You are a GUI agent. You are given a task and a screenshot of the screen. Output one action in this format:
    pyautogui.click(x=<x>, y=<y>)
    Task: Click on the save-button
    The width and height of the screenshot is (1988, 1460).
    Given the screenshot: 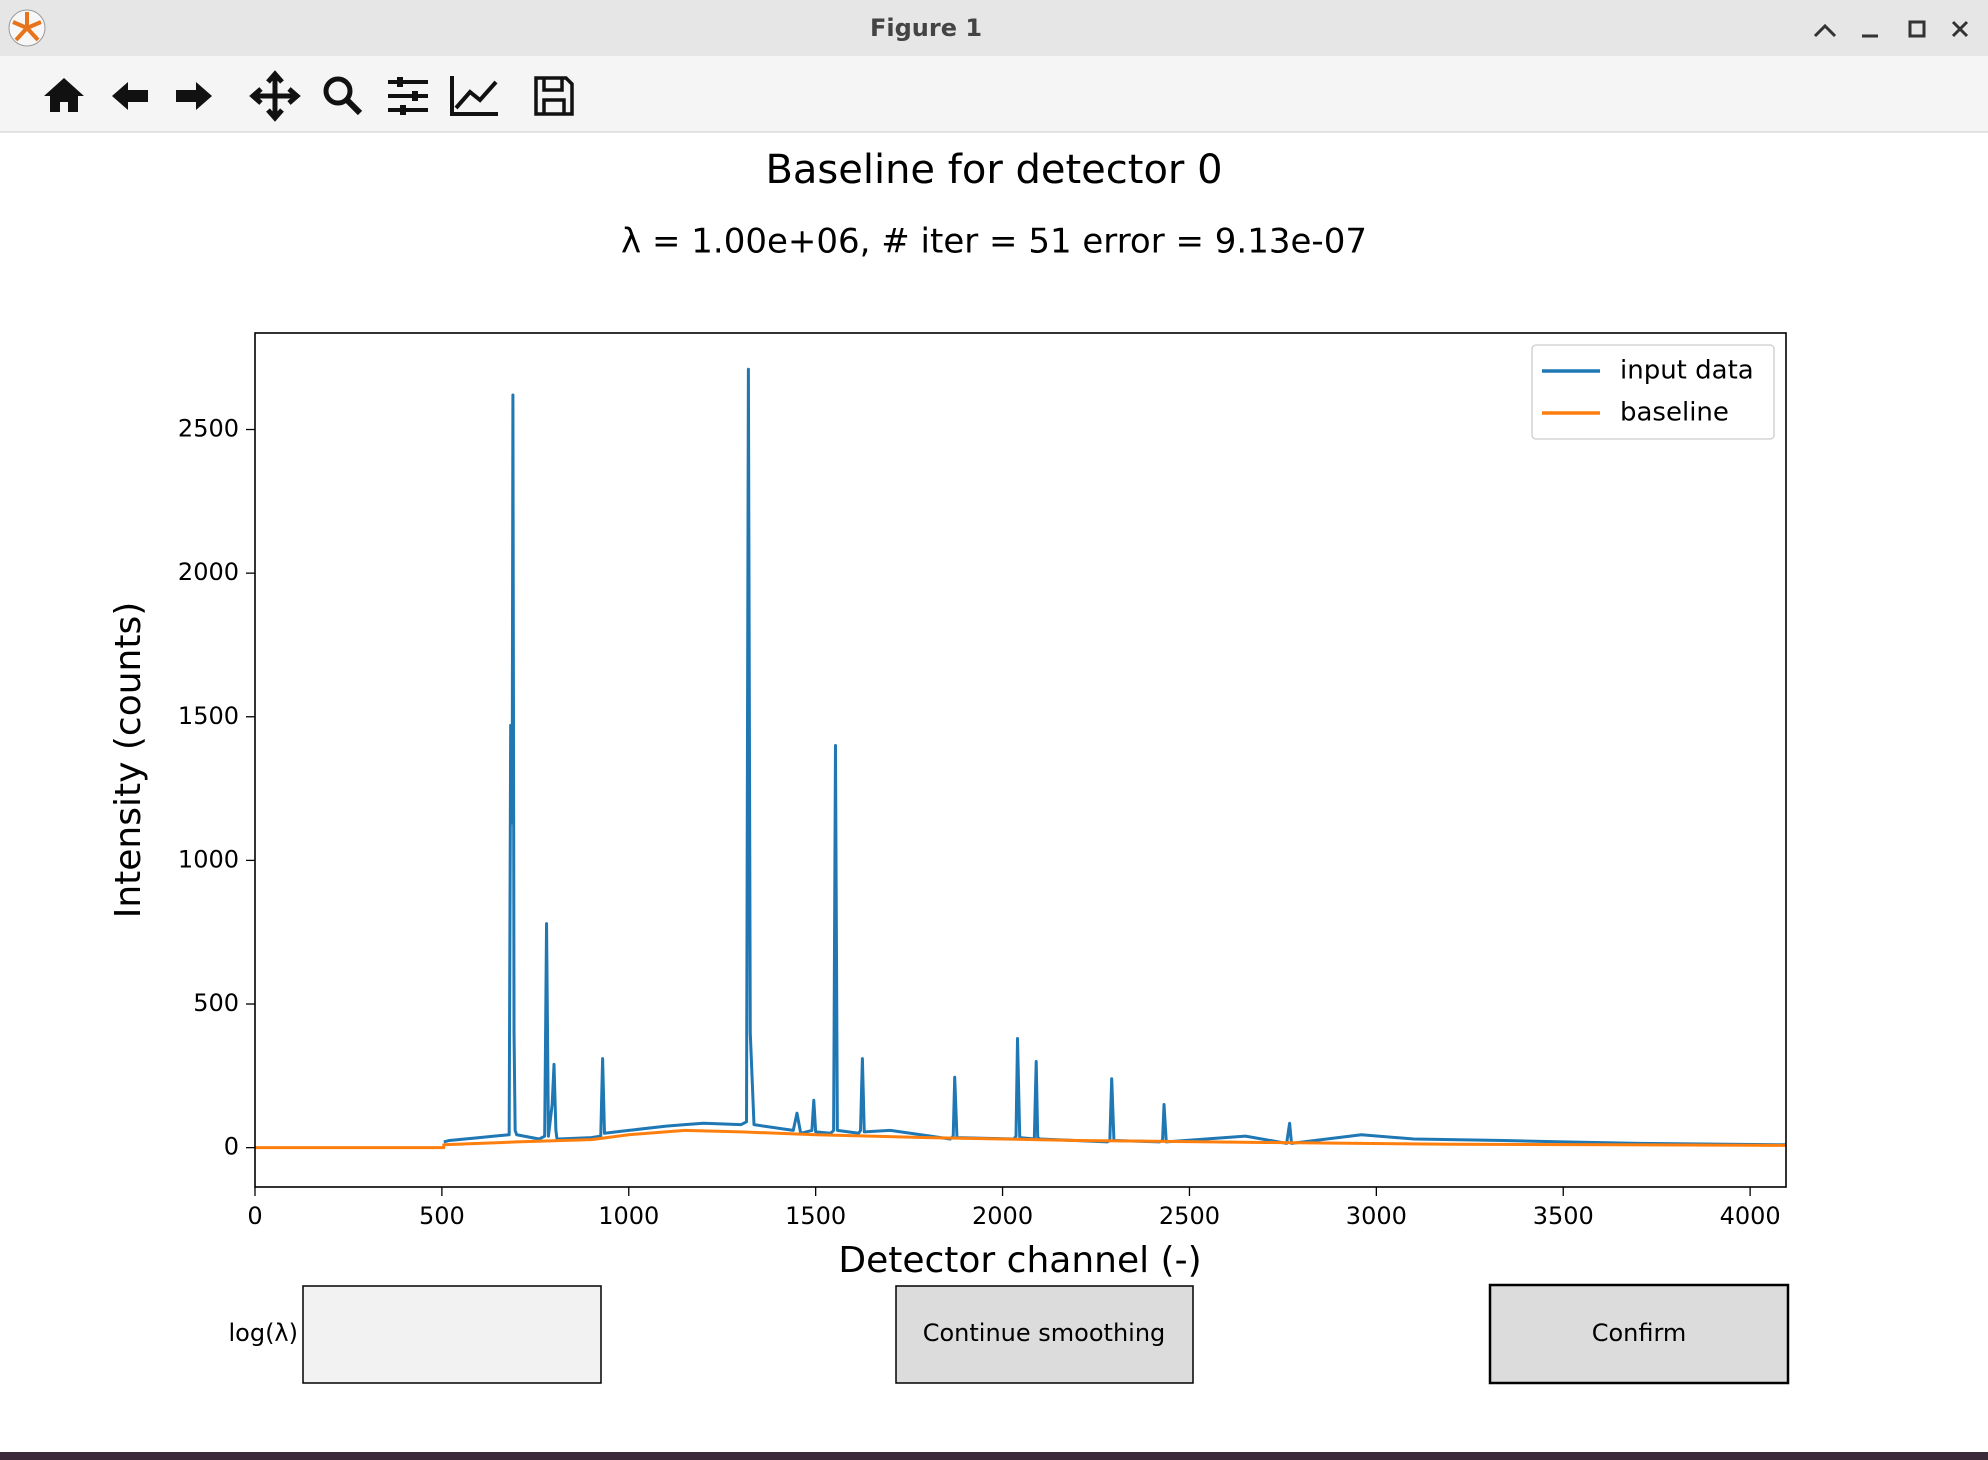 What is the action you would take?
    pyautogui.click(x=554, y=96)
    